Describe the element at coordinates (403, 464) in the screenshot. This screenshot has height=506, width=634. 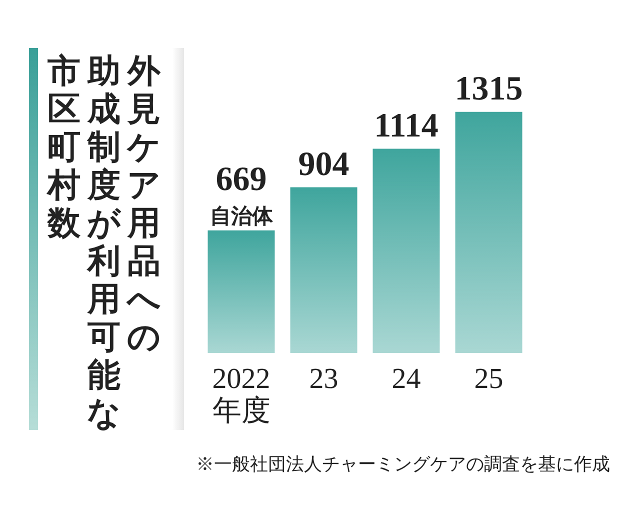
I see `text: ※一般社団法人チャーミングケアの調査を基に作成` at that location.